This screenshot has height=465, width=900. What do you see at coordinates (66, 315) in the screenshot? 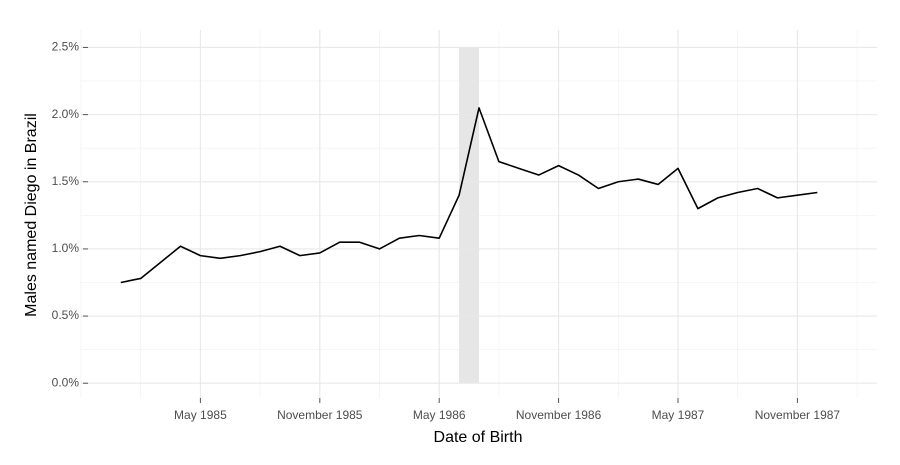
I see `y-tick-label: 0.5%` at bounding box center [66, 315].